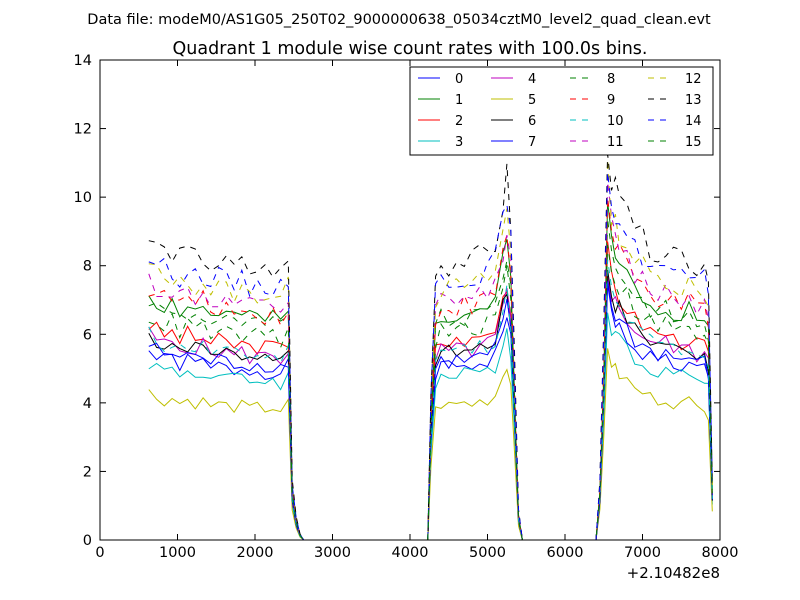 Image resolution: width=800 pixels, height=600 pixels. What do you see at coordinates (561, 111) in the screenshot?
I see `legend-frame` at bounding box center [561, 111].